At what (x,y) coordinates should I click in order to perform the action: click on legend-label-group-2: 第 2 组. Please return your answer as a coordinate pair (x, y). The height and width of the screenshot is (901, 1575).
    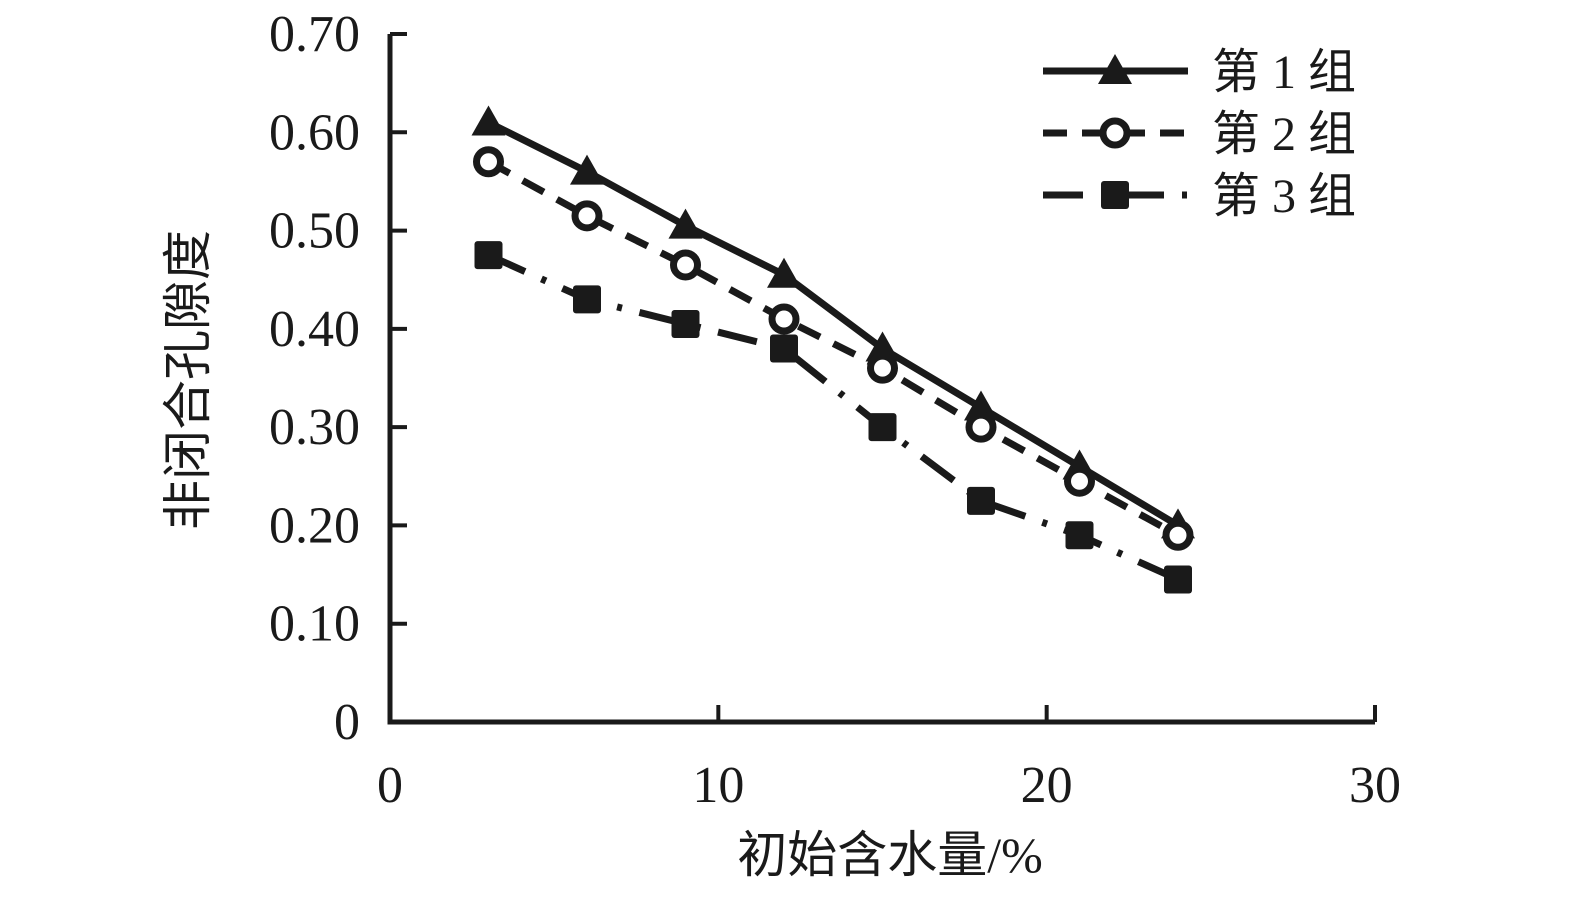
    Looking at the image, I should click on (1284, 134).